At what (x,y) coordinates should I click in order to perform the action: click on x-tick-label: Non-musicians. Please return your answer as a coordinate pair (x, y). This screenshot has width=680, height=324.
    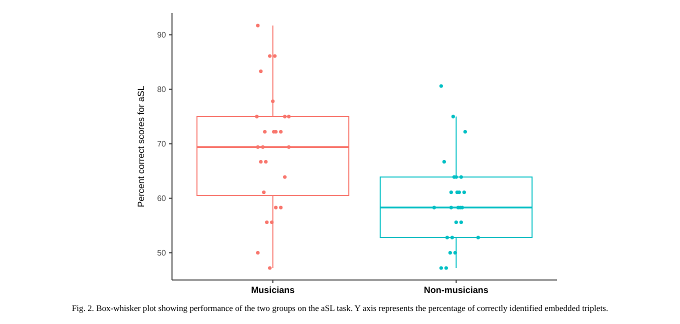
    Looking at the image, I should click on (456, 290).